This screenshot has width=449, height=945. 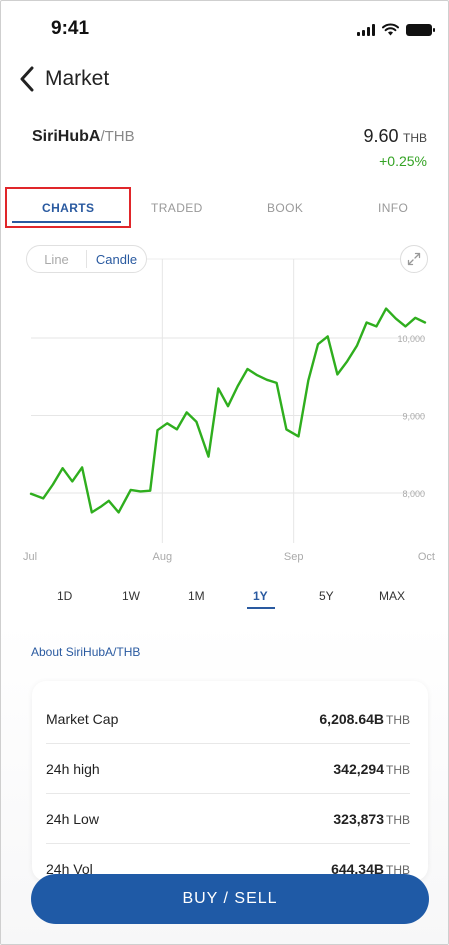 What do you see at coordinates (70, 28) in the screenshot?
I see `status-time: 9:41` at bounding box center [70, 28].